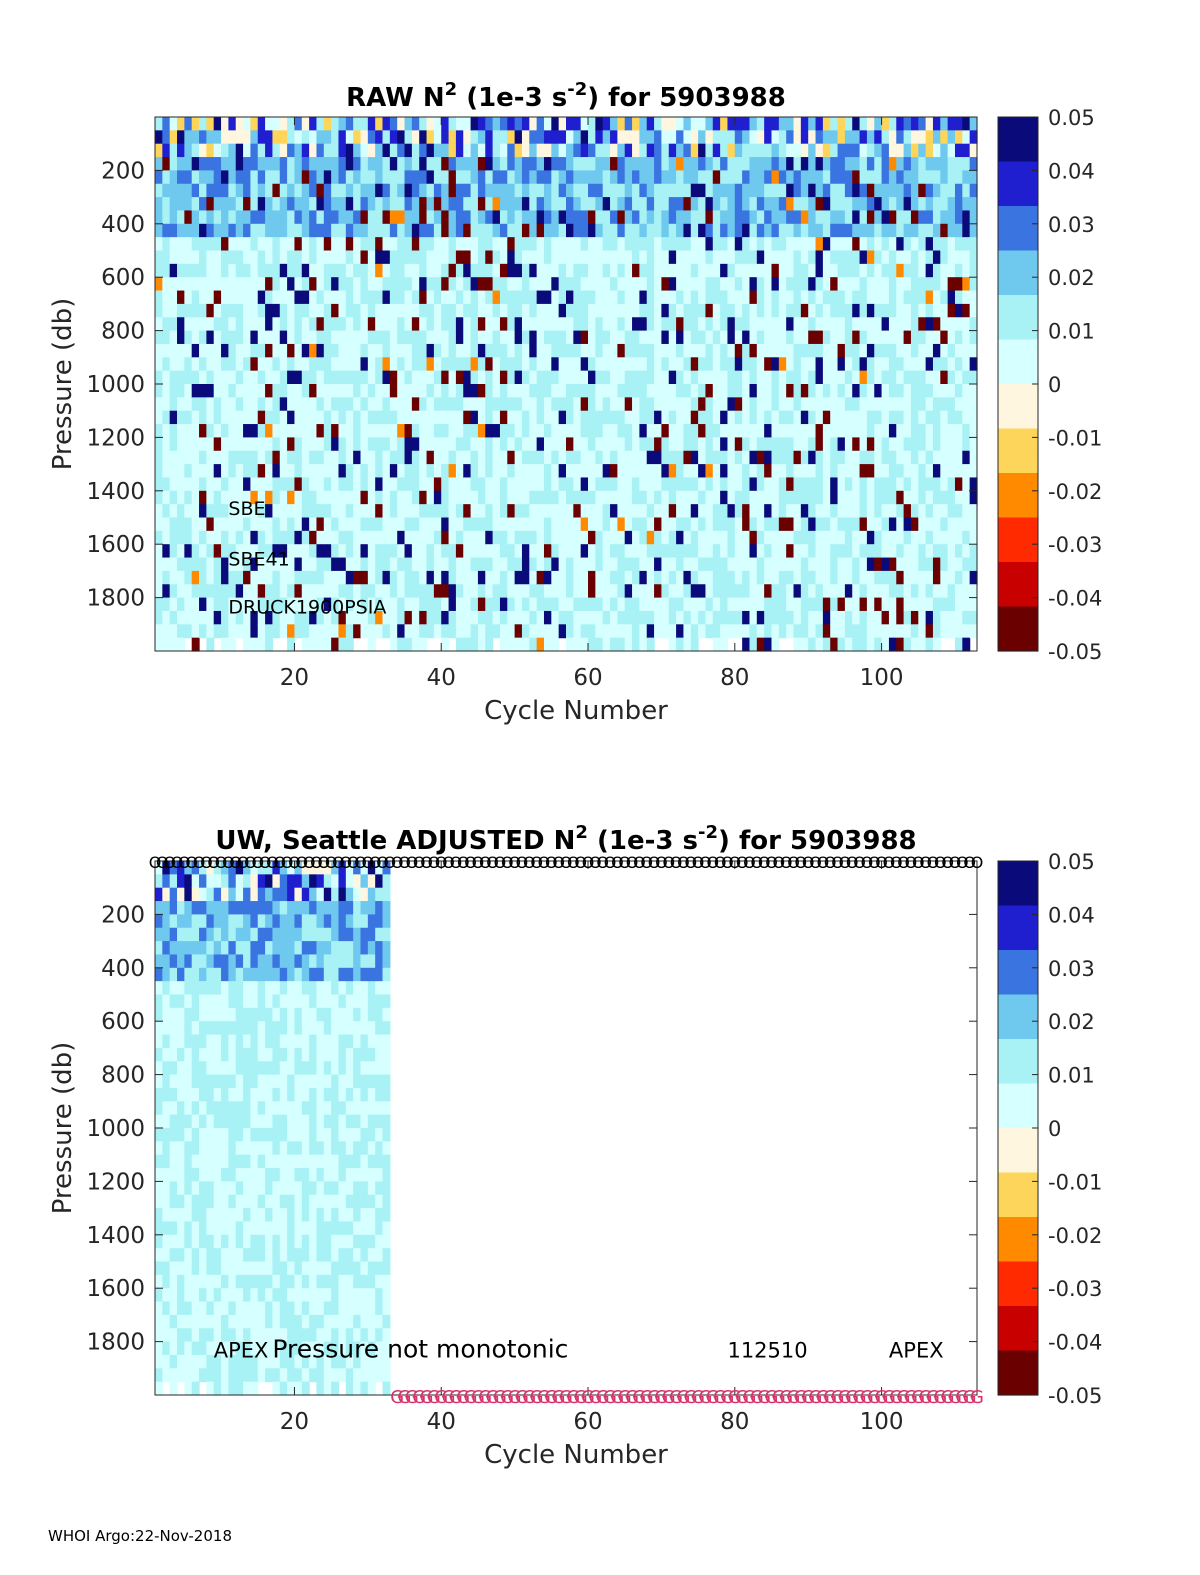 The image size is (1200, 1575). What do you see at coordinates (123, 332) in the screenshot?
I see `y-tick-label: 800` at bounding box center [123, 332].